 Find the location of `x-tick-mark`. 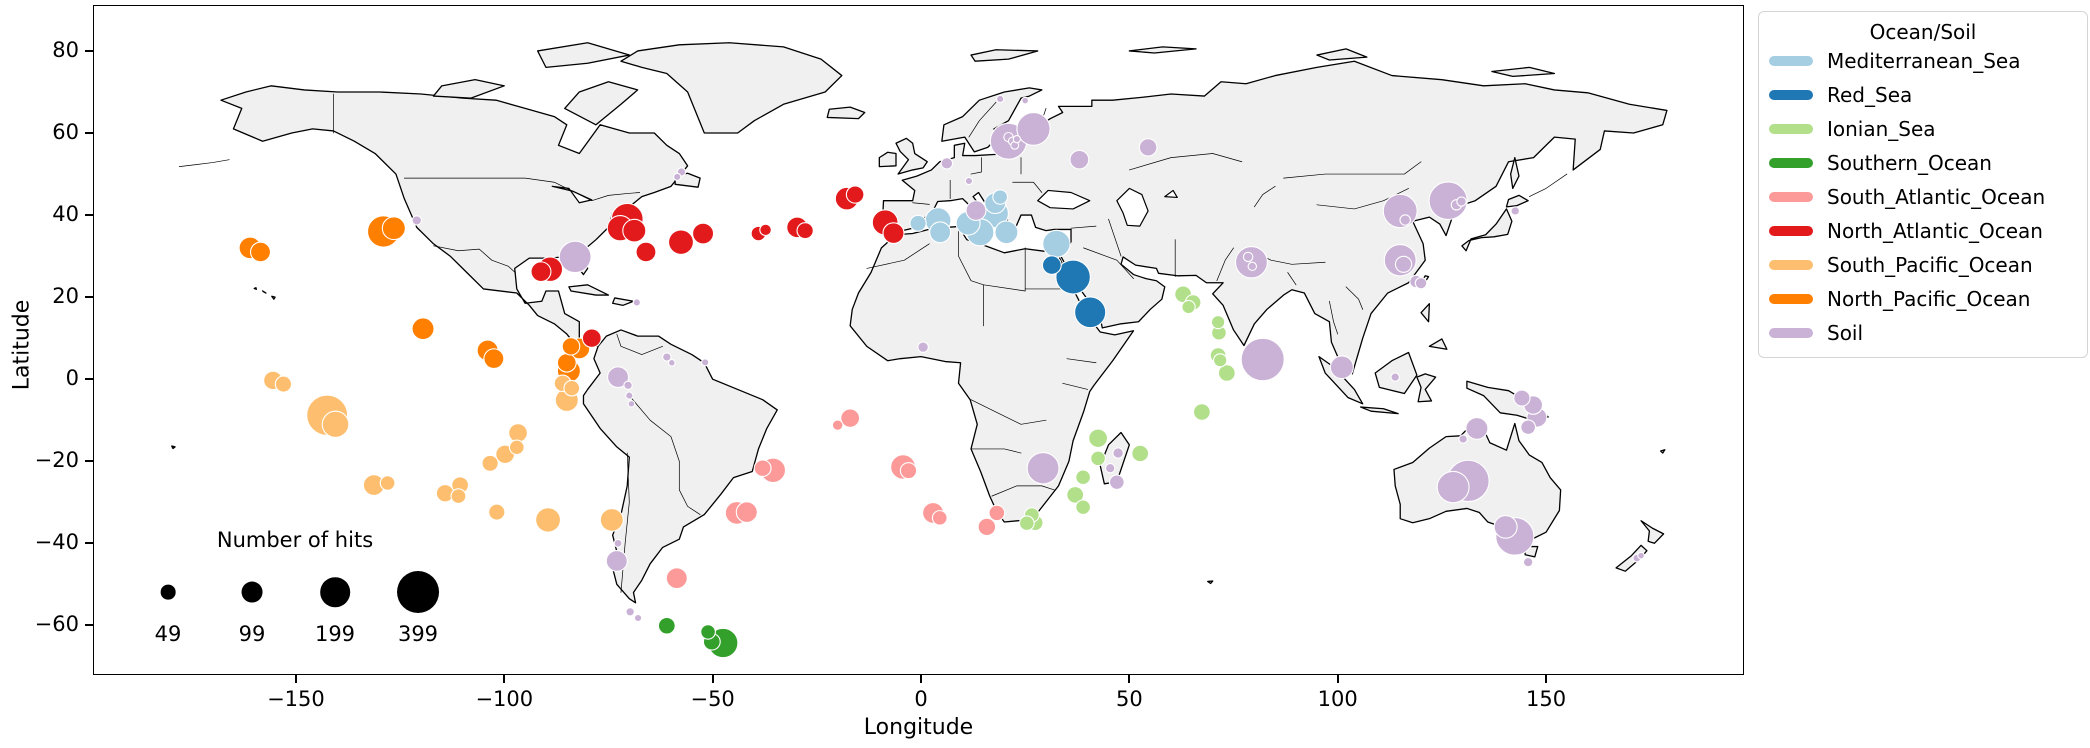

x-tick-mark is located at coordinates (296, 679).